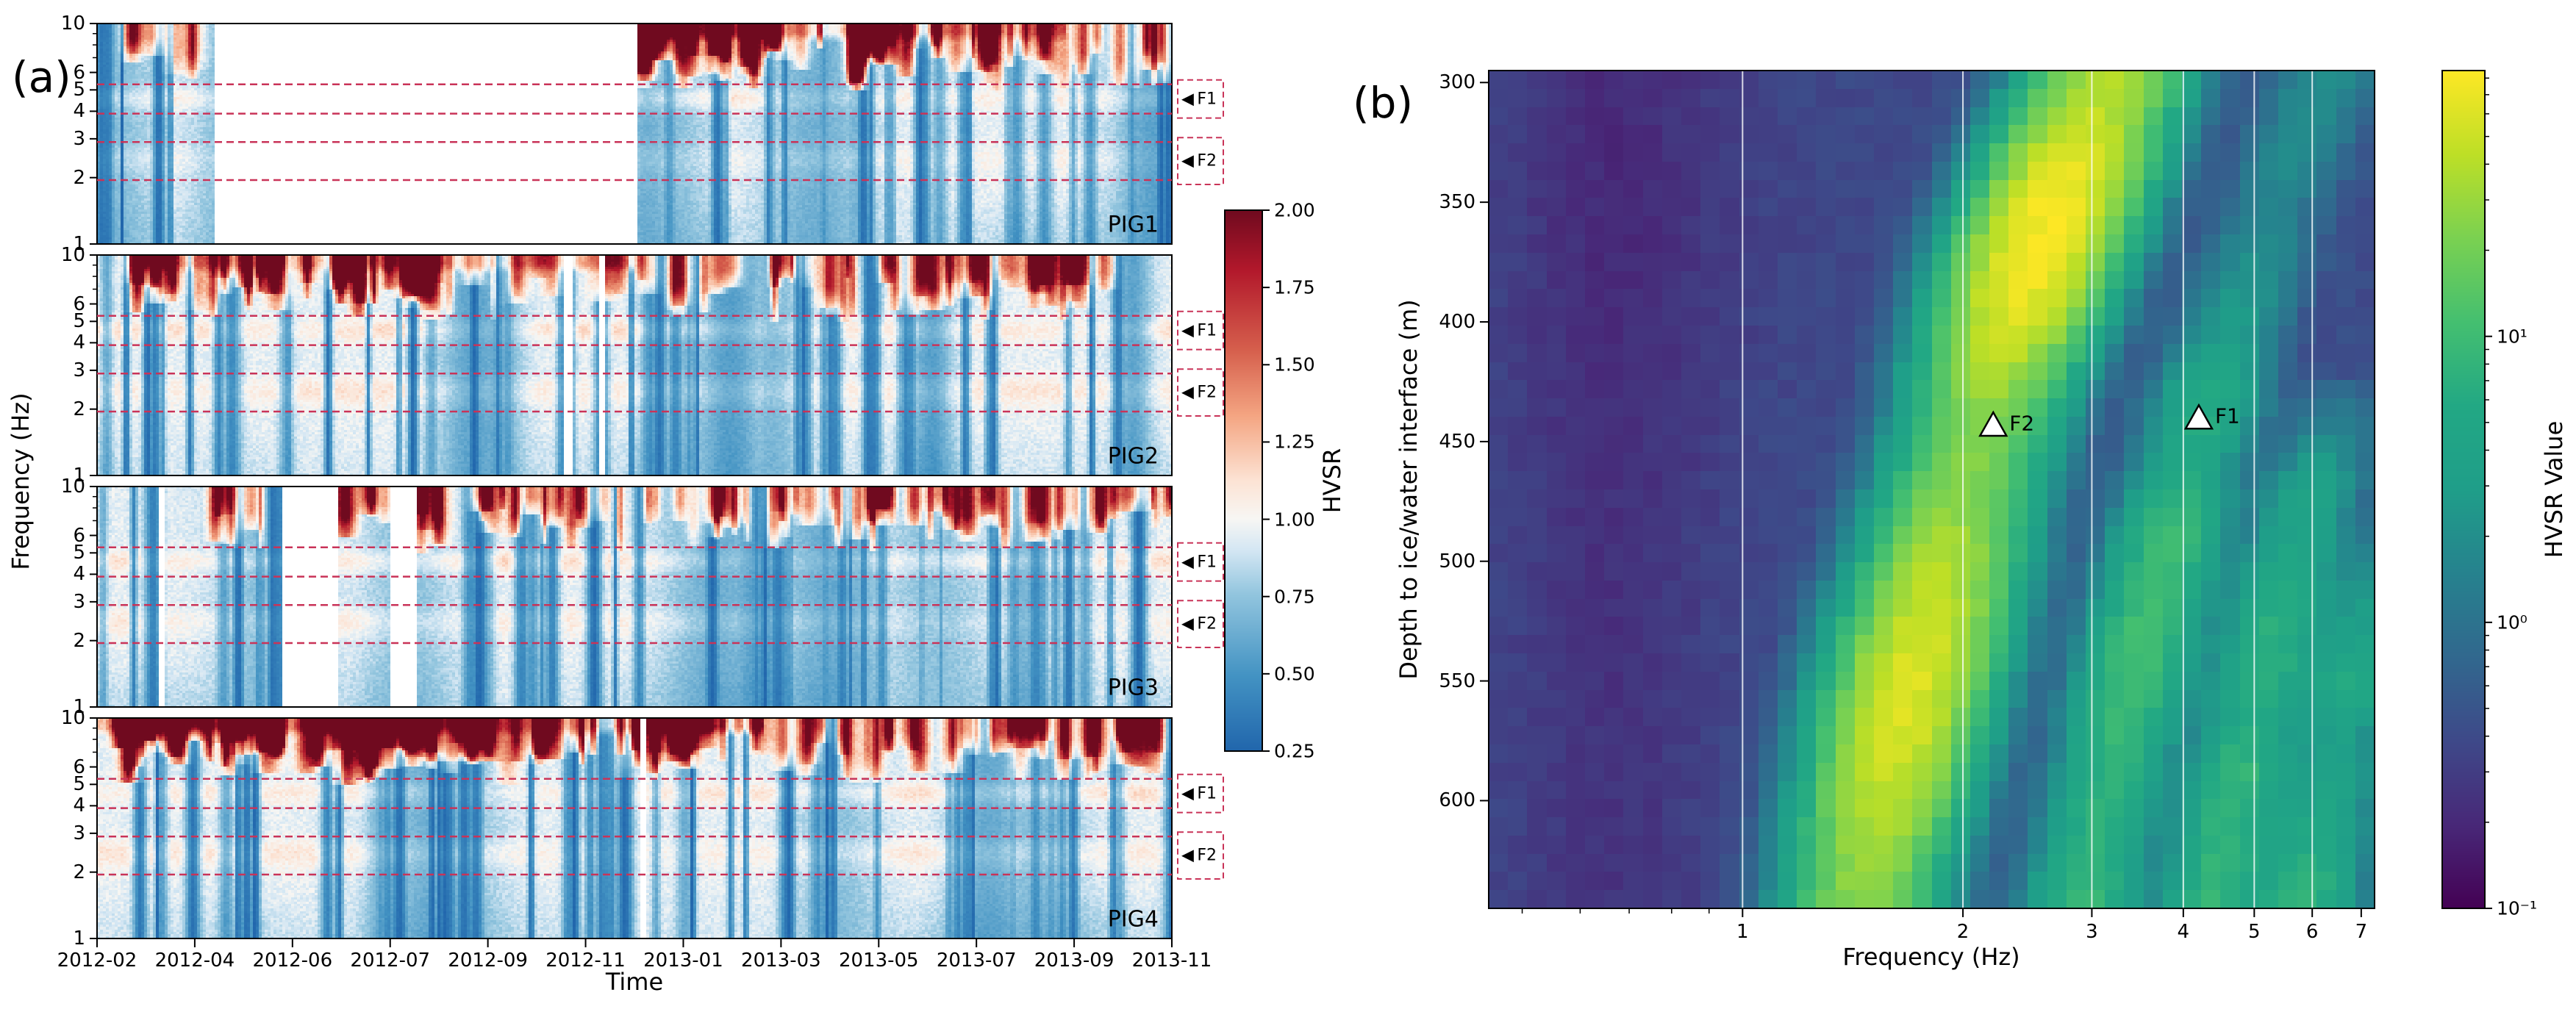  Describe the element at coordinates (79, 707) in the screenshot. I see `y-tick-label-pig3: 1` at that location.